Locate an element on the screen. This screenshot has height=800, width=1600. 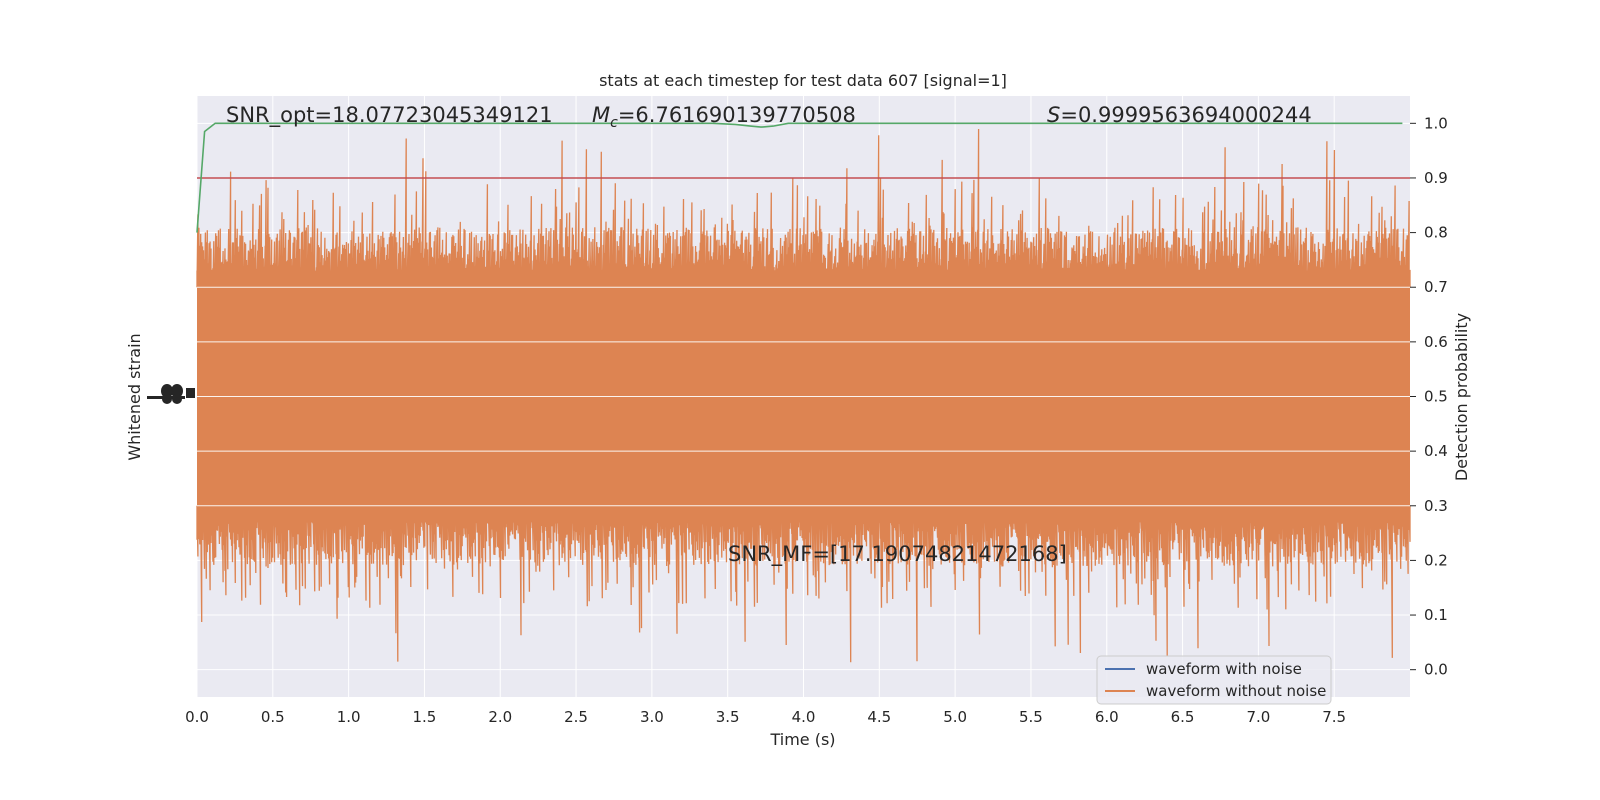
x-tick-label: 2.0 is located at coordinates (500, 717).